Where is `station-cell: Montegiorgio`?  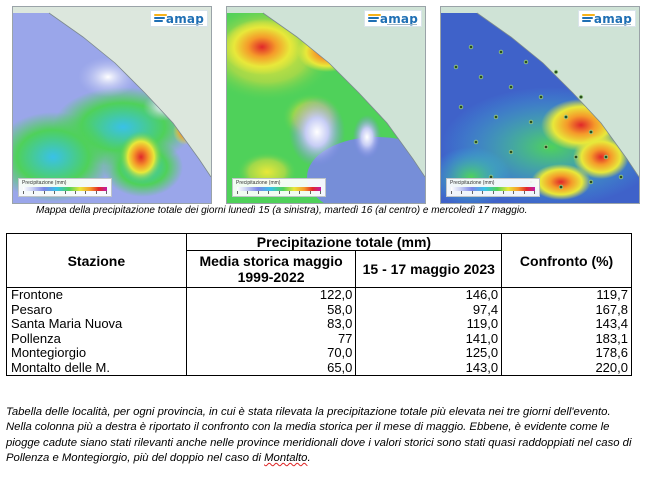
station-cell: Montegiorgio is located at coordinates (96, 353).